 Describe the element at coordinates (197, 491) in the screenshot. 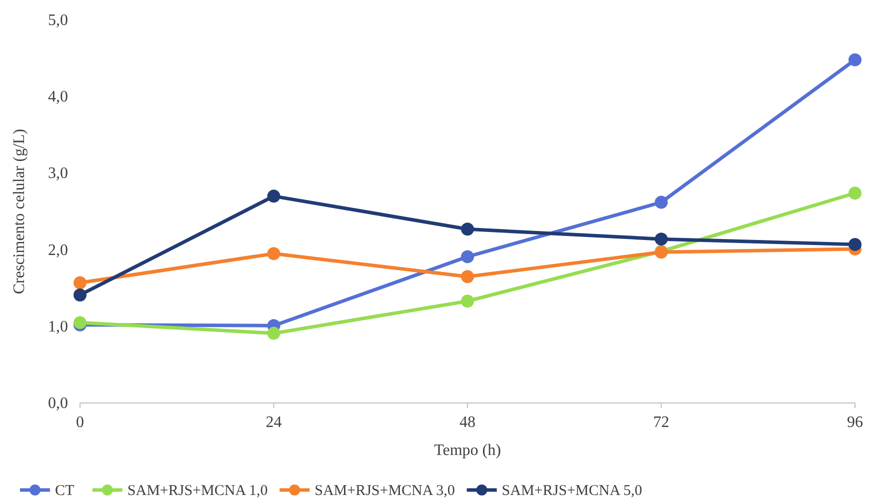

I see `legend-label: SAM+RJS+MCNA 1,0` at that location.